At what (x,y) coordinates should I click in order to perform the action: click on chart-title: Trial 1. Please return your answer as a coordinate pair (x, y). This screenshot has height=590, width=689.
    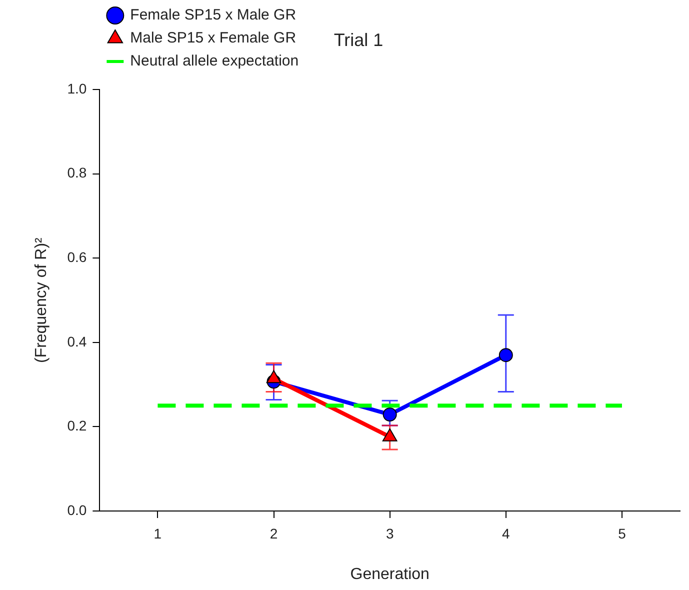
    Looking at the image, I should click on (359, 40).